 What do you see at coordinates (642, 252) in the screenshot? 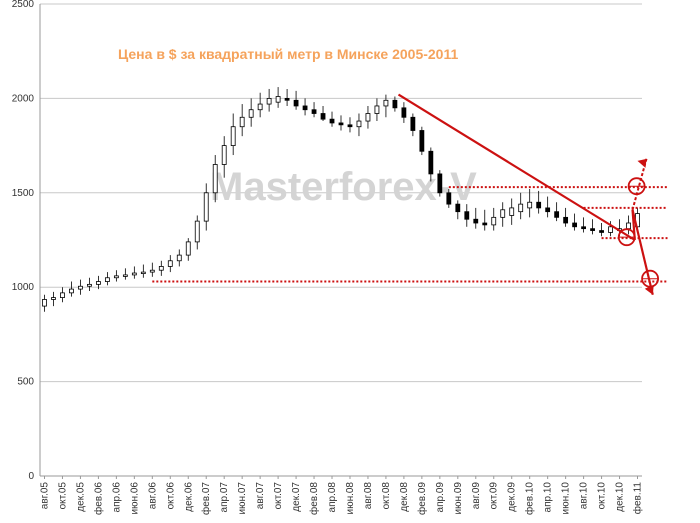
I see `down-projection-line` at bounding box center [642, 252].